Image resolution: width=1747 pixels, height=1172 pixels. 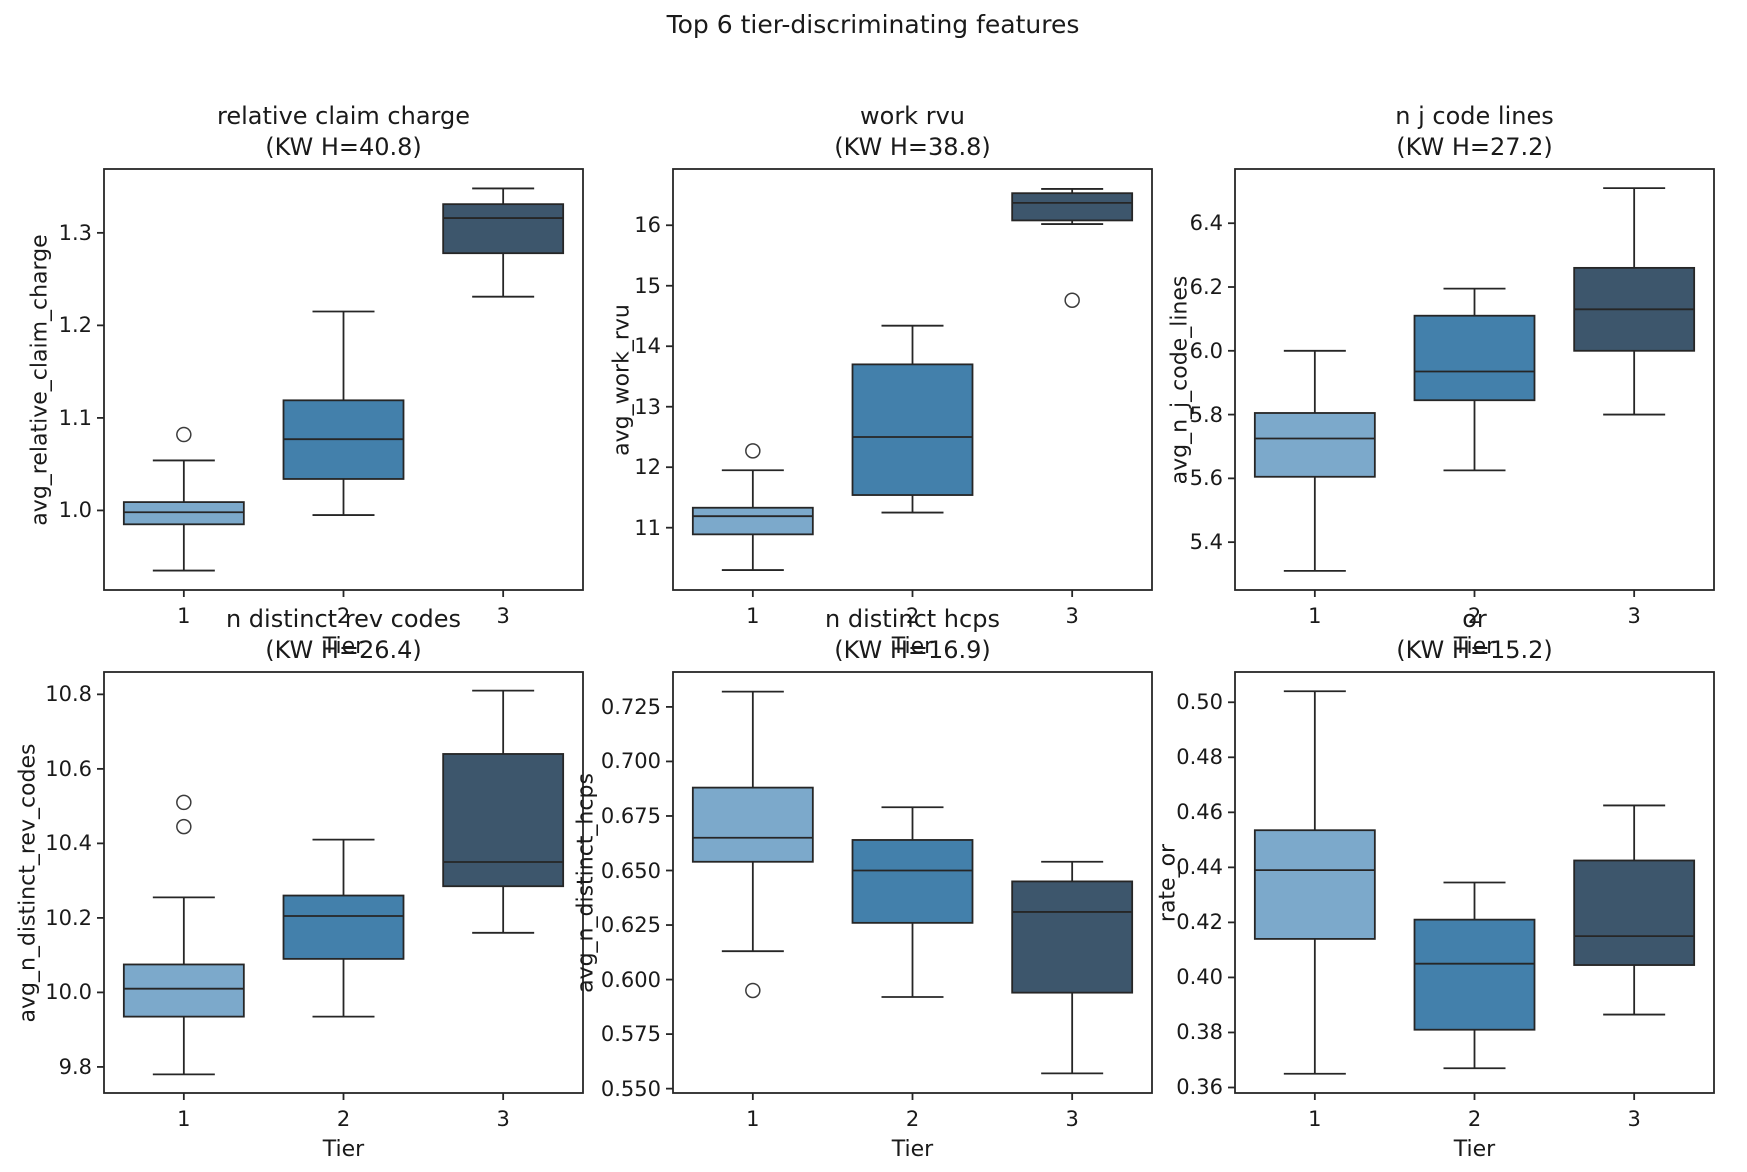 What do you see at coordinates (1206, 223) in the screenshot?
I see `y-tick-label: 6.4` at bounding box center [1206, 223].